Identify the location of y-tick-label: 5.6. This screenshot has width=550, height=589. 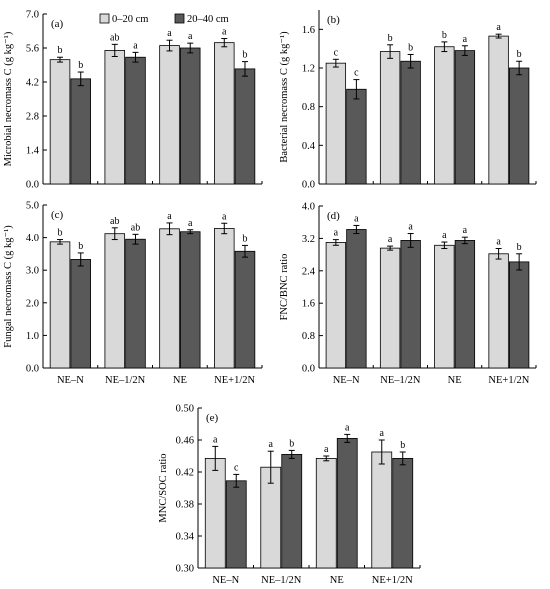
(32, 49).